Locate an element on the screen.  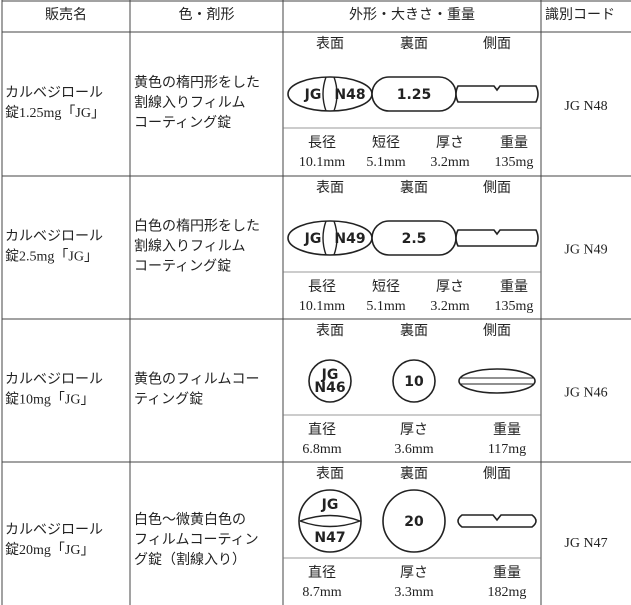
code: JG N49 is located at coordinates (585, 250).